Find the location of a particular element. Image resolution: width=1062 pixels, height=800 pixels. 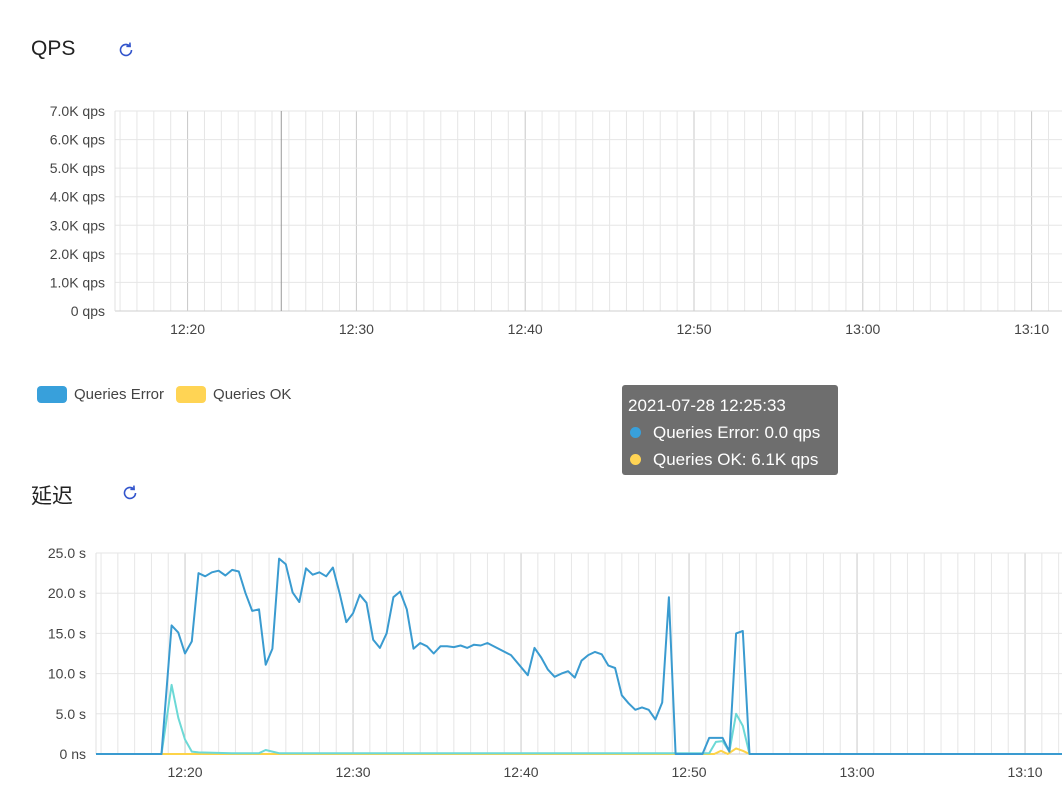

legend-swatch-queries-ok is located at coordinates (191, 394).